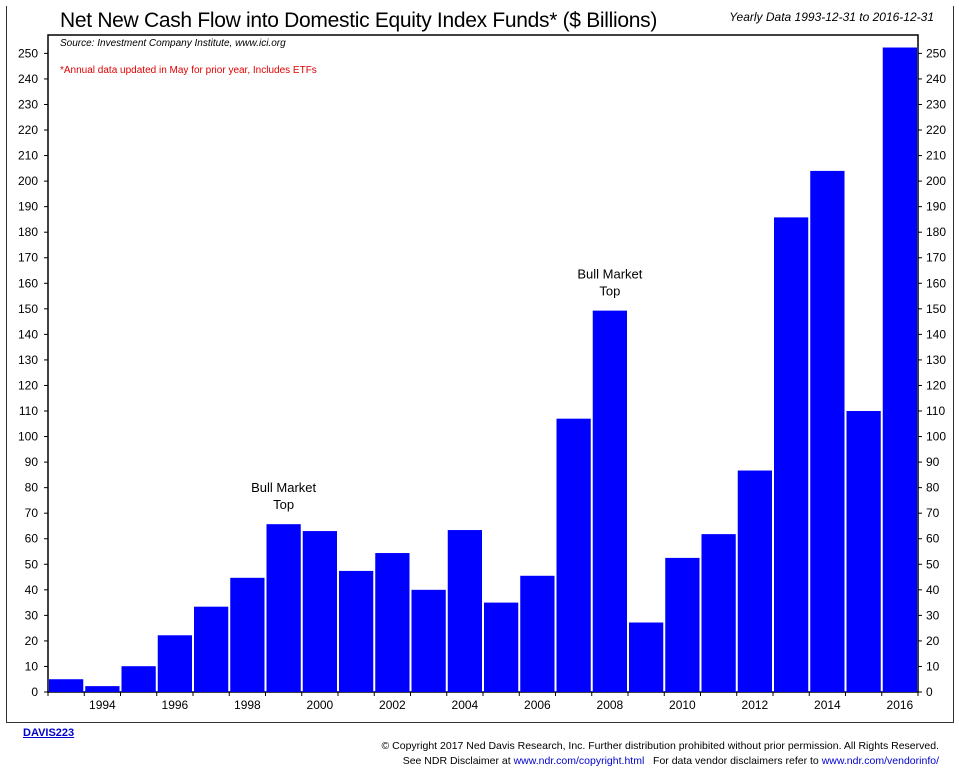  What do you see at coordinates (573, 555) in the screenshot?
I see `bar-2007` at bounding box center [573, 555].